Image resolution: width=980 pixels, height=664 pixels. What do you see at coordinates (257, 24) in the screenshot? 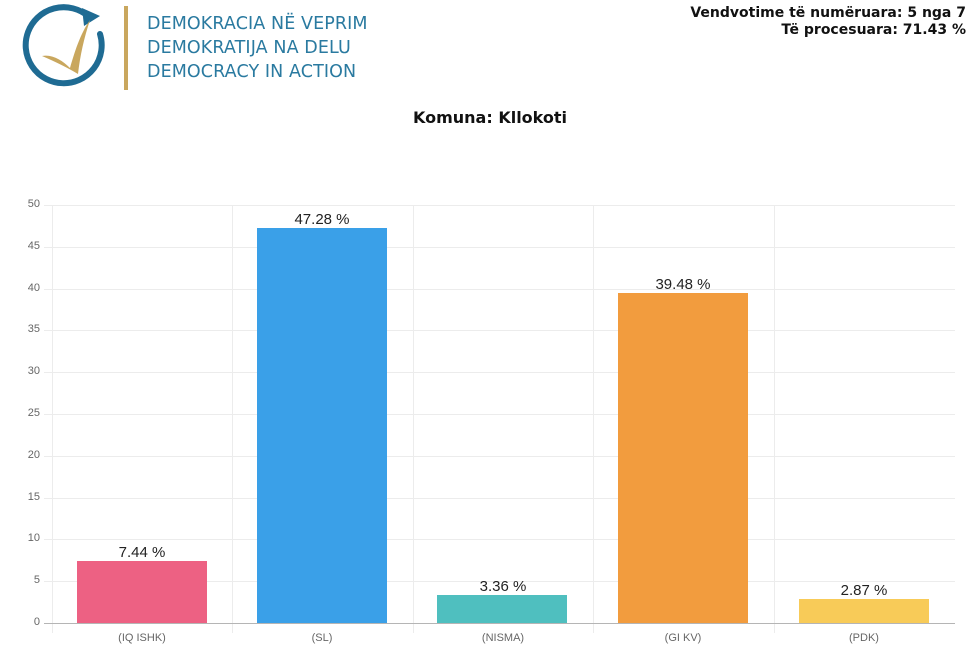
I see `logo-line-albanian: DEMOKRACIA NË VEPRIM` at bounding box center [257, 24].